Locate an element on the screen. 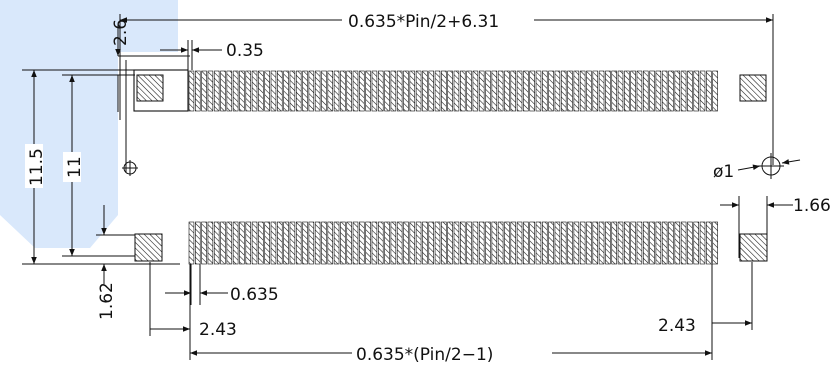 This screenshot has height=366, width=832. background-watermark is located at coordinates (89, 124).